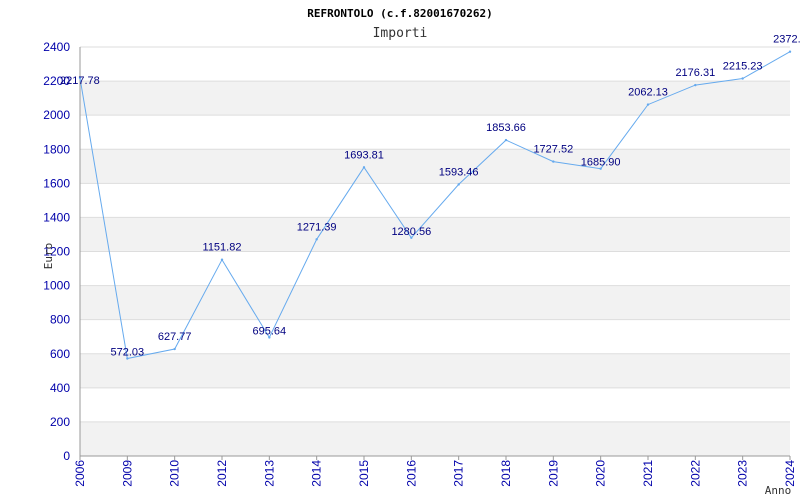 This screenshot has height=500, width=800. I want to click on x-tick-label: 2022, so click(695, 473).